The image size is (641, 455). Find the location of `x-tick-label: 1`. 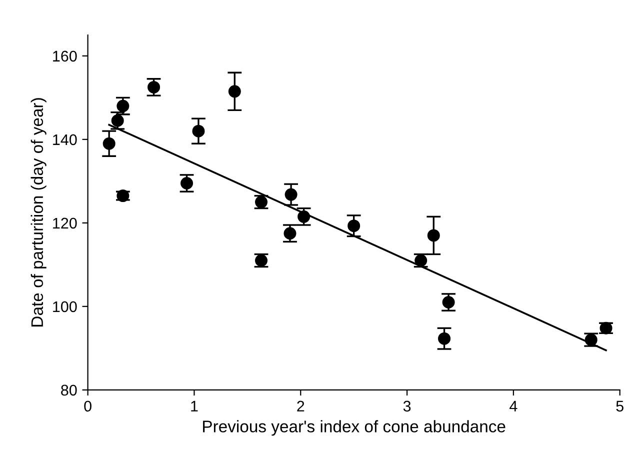

x-tick-label: 1 is located at coordinates (194, 406).